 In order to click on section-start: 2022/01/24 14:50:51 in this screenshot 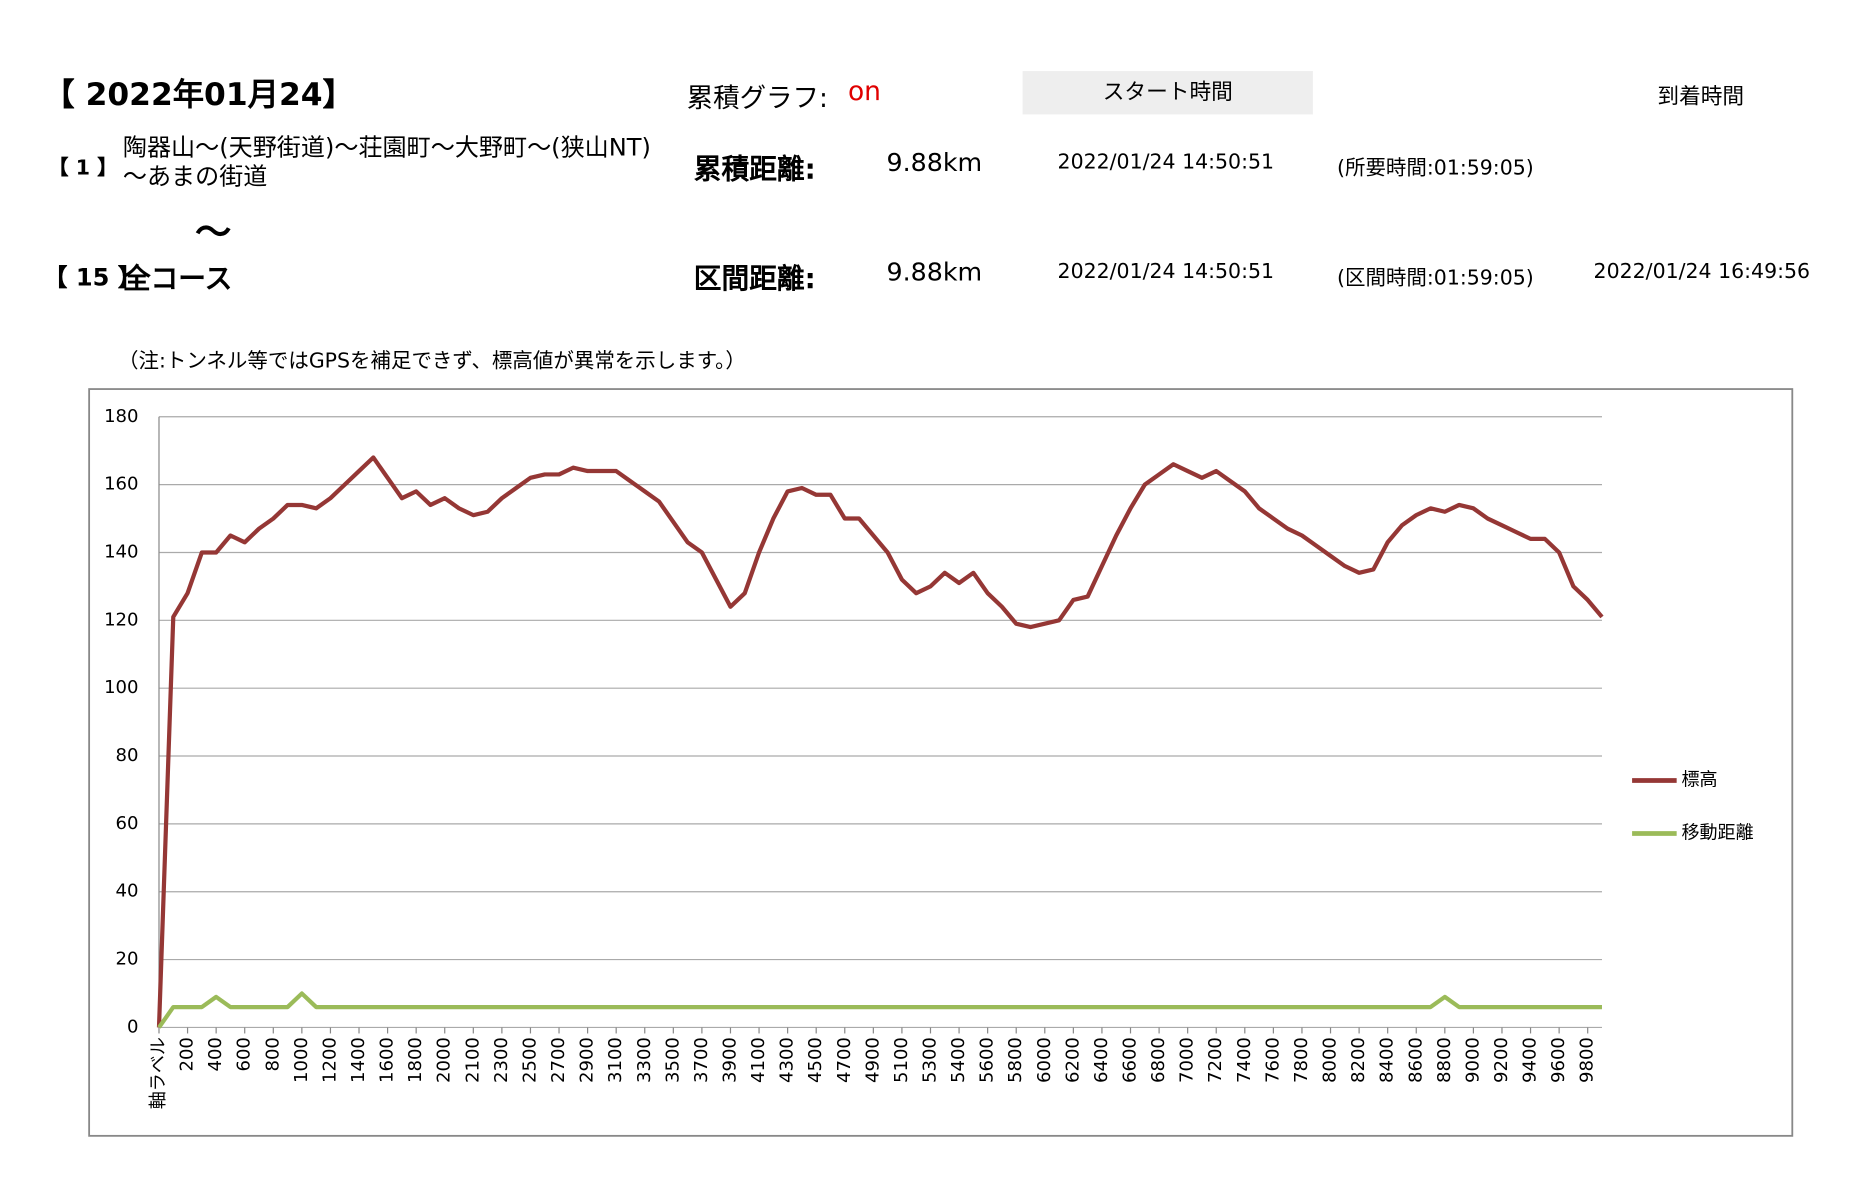, I will do `click(1166, 272)`.